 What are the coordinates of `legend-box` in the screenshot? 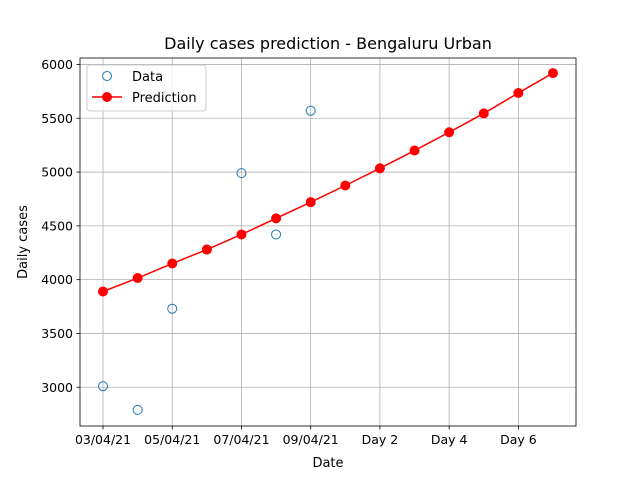 It's located at (146, 88).